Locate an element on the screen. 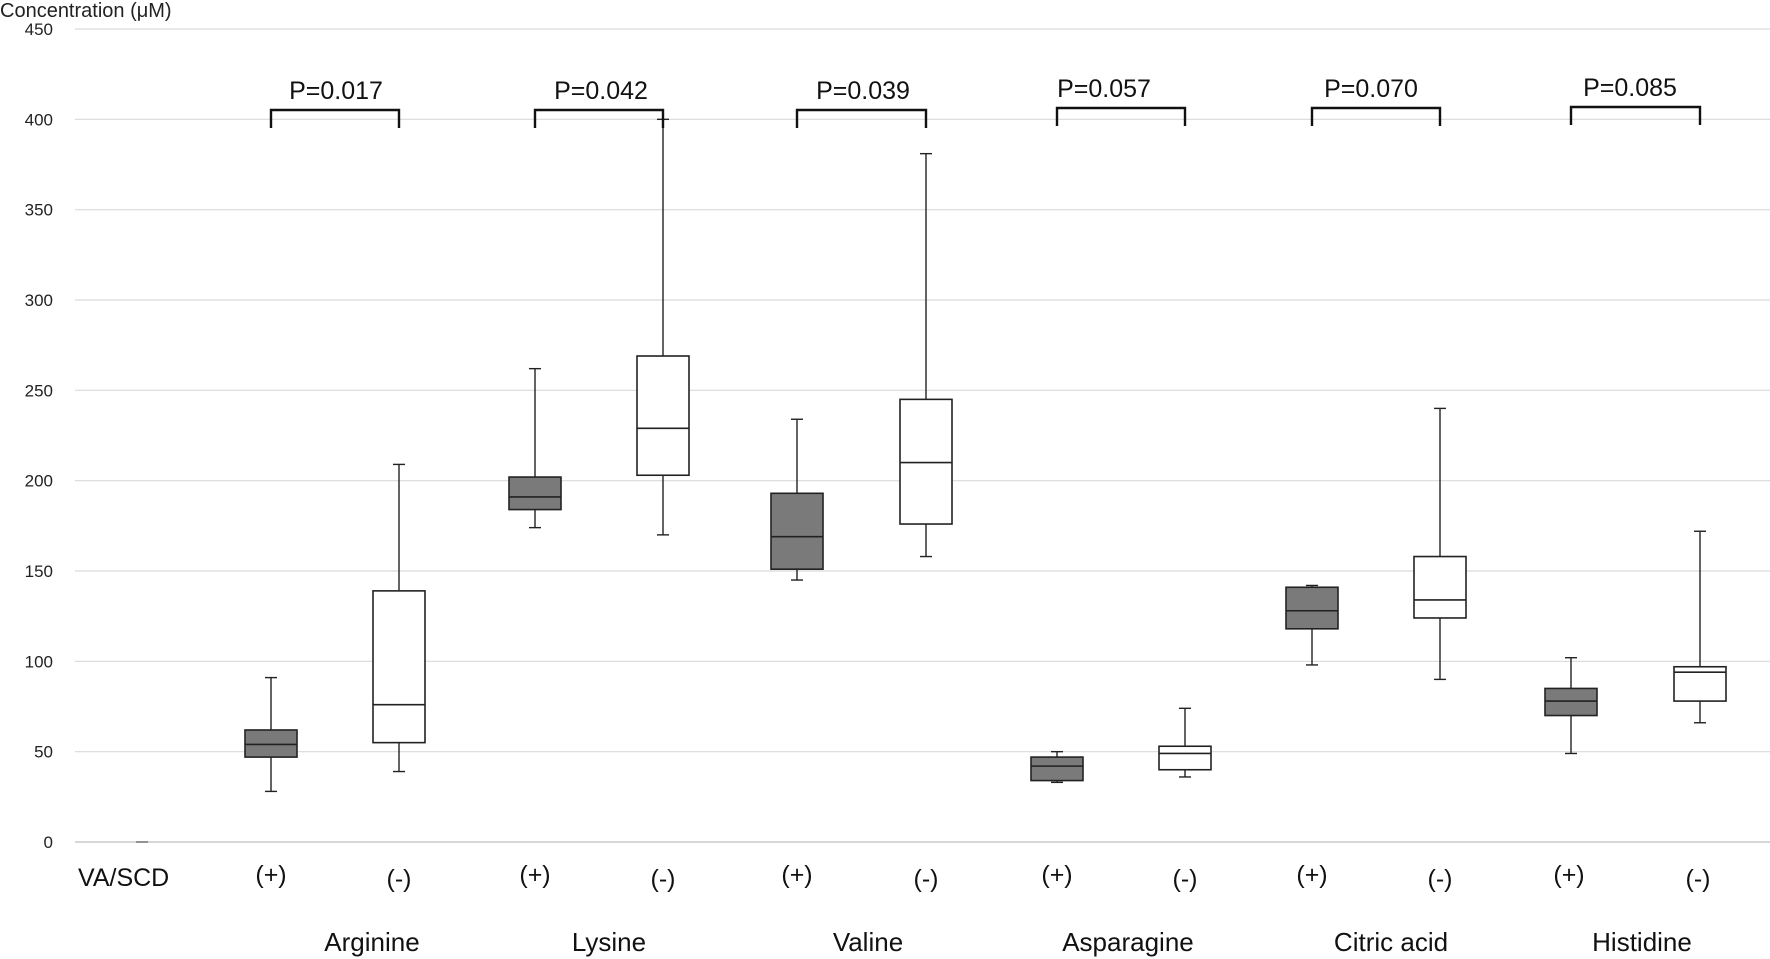 The image size is (1770, 959). y-tick-label-150: 150 is located at coordinates (39, 571).